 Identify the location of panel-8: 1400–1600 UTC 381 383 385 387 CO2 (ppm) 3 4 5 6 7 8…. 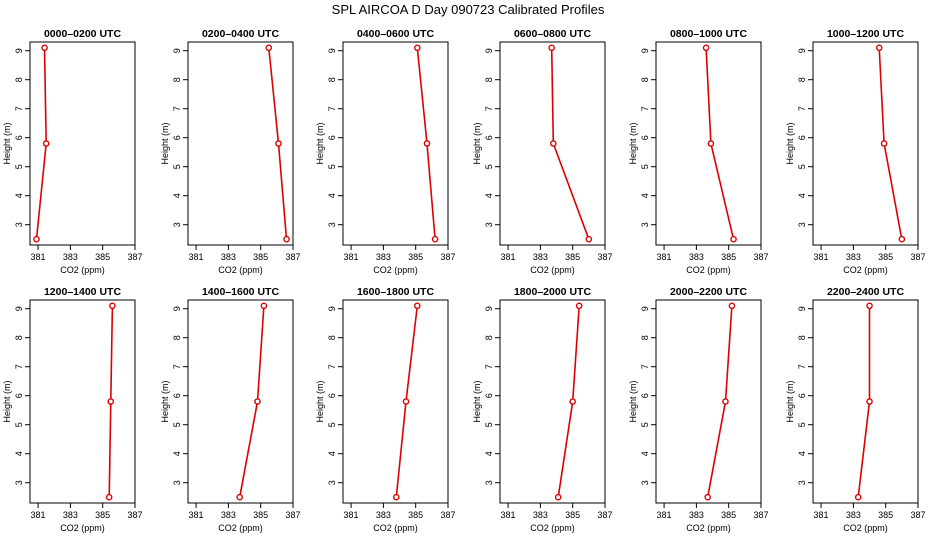
(230, 409).